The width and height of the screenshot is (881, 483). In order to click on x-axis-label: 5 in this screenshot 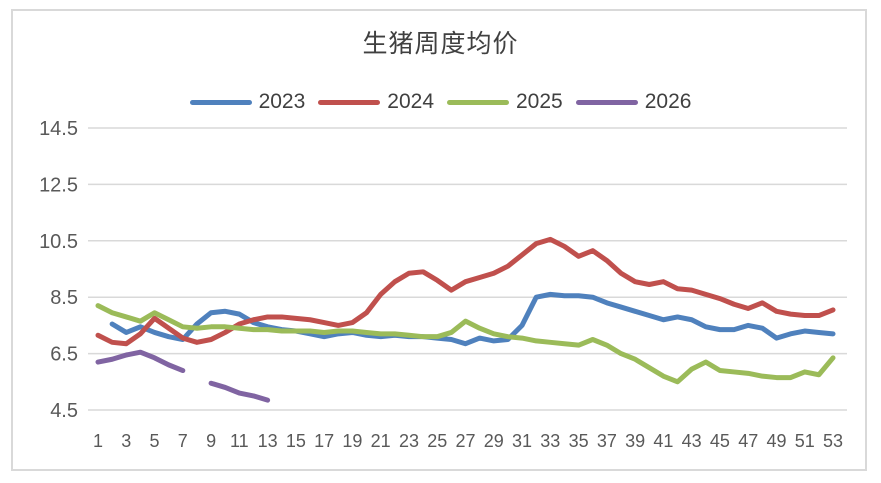, I will do `click(155, 441)`.